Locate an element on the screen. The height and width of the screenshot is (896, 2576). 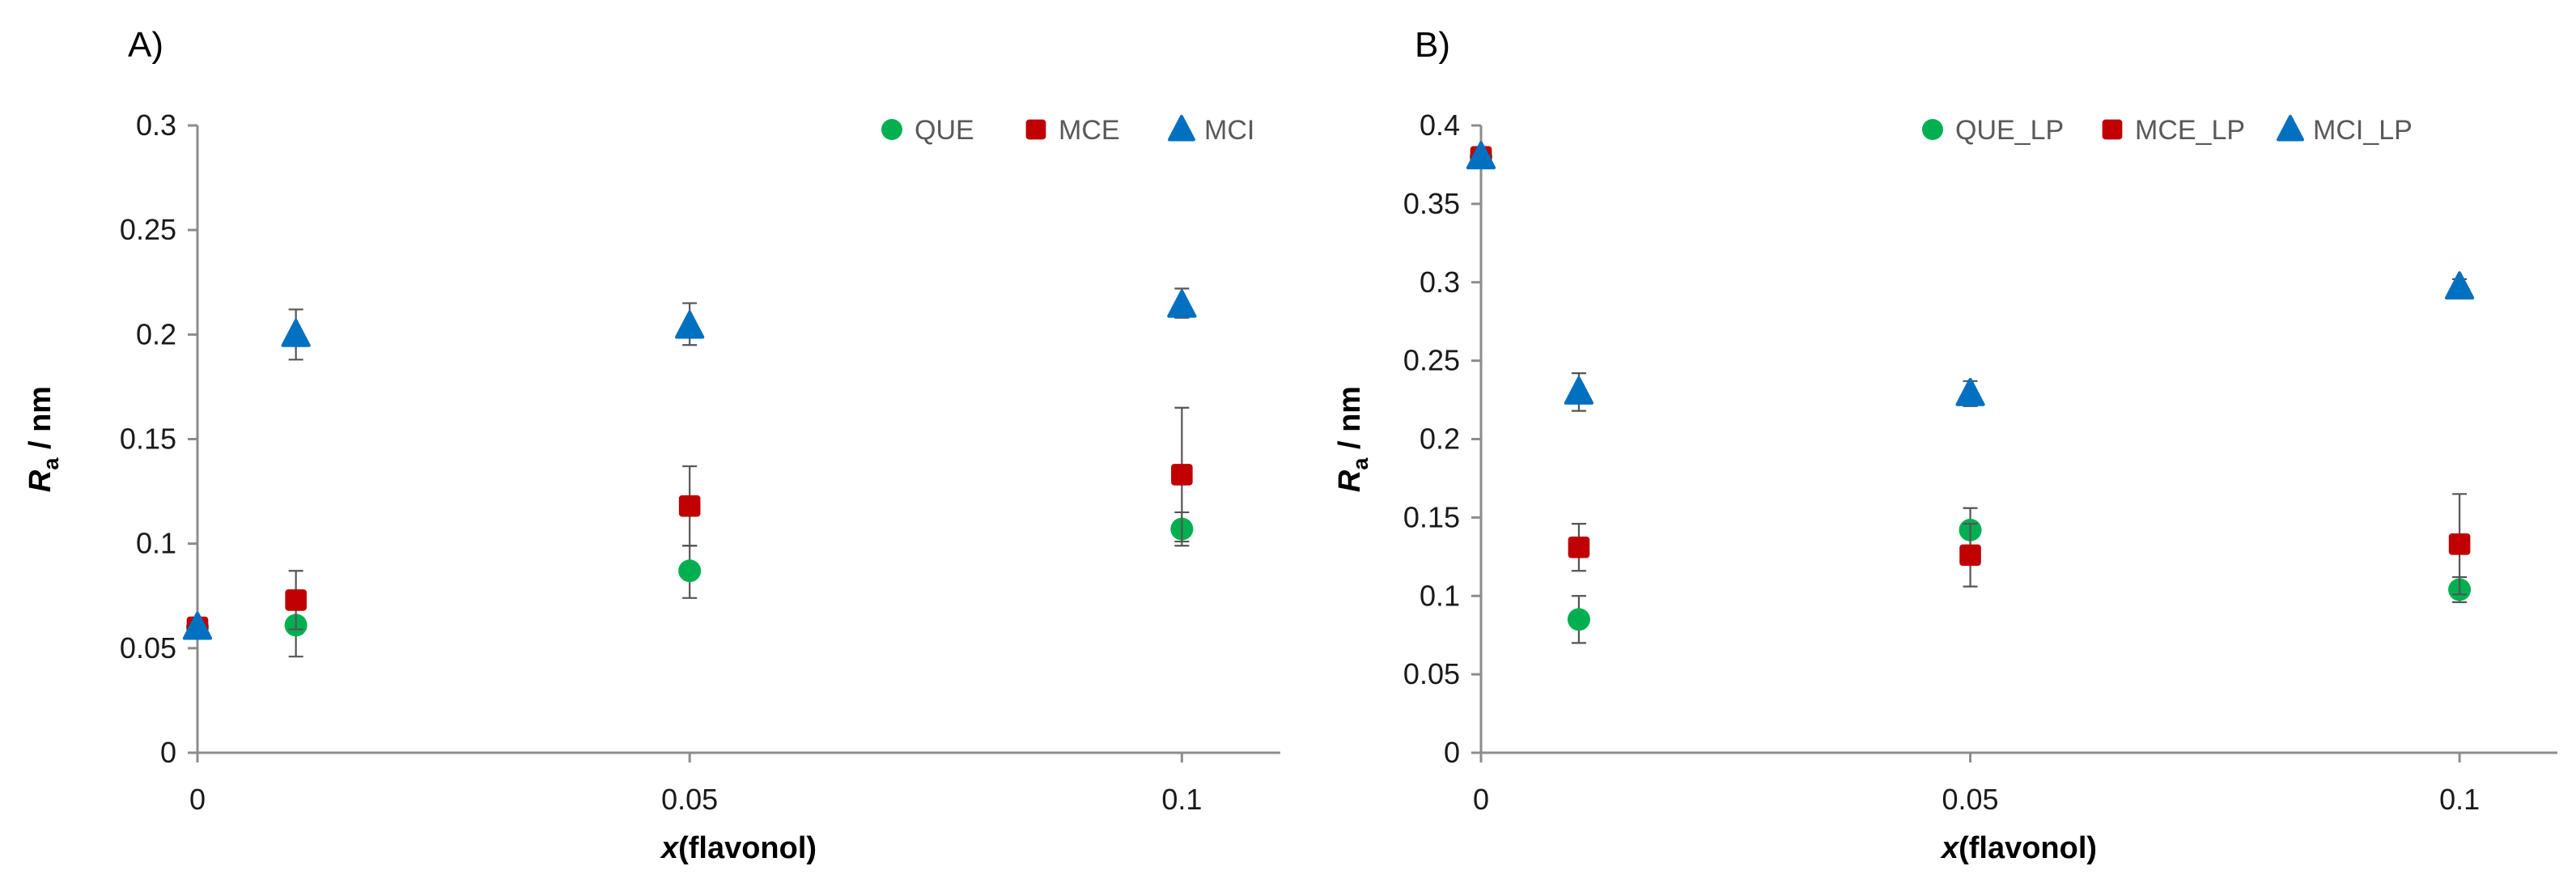
legend-marker-que is located at coordinates (891, 129).